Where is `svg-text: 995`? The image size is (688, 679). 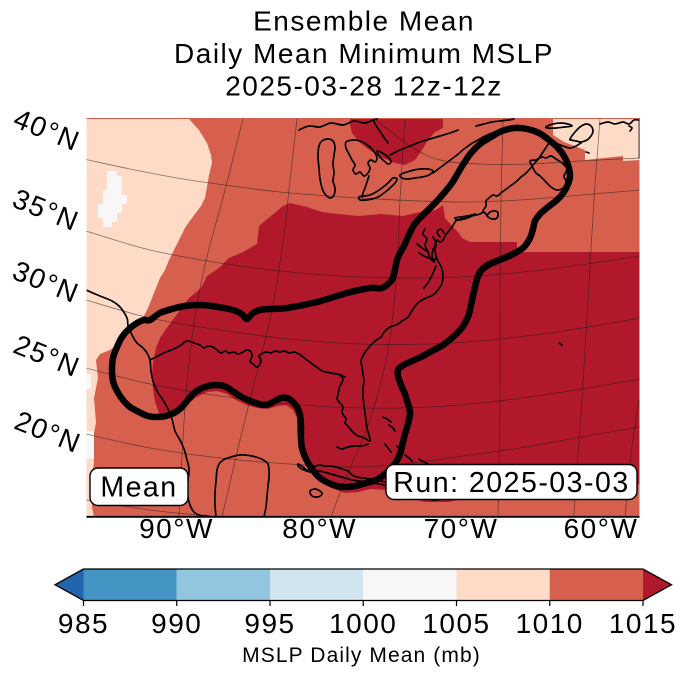 svg-text: 995 is located at coordinates (269, 623).